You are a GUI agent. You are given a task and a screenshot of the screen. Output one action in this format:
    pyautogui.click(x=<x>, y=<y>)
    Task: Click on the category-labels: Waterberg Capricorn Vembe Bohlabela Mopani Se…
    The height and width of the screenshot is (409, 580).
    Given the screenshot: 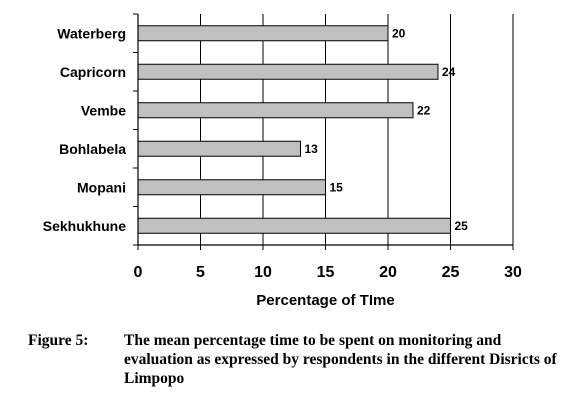 What is the action you would take?
    pyautogui.click(x=84, y=129)
    